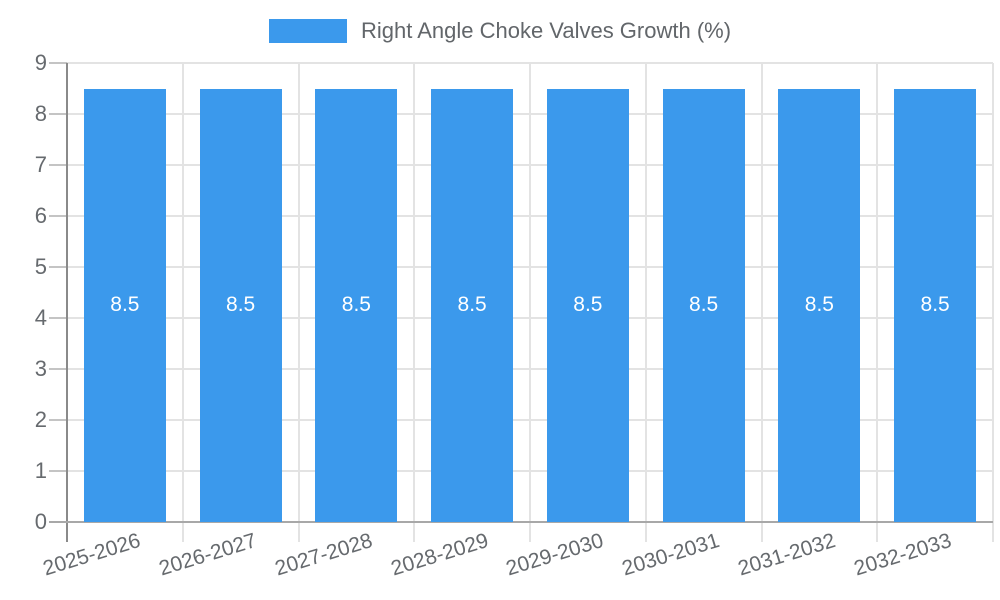 Image resolution: width=1000 pixels, height=600 pixels. I want to click on y-axis-label: 0, so click(40, 521).